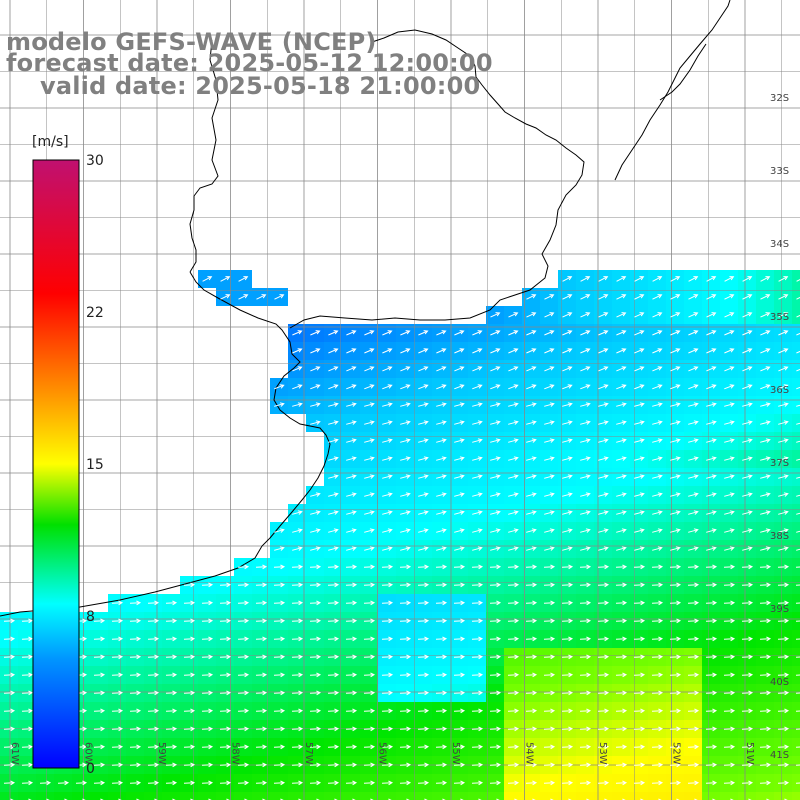 This screenshot has width=800, height=800. What do you see at coordinates (204, 156) in the screenshot?
I see `coastline-rio-de-la-plata-north` at bounding box center [204, 156].